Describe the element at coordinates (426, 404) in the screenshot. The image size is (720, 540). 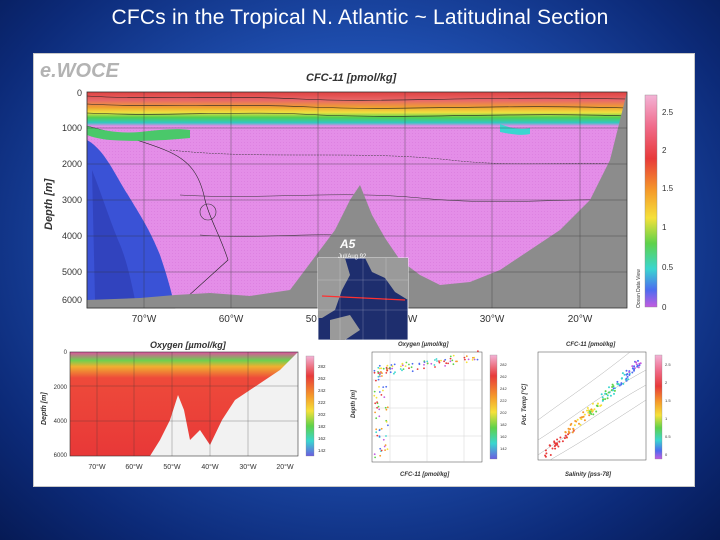
I see `scatter-oxygen-points` at that location.